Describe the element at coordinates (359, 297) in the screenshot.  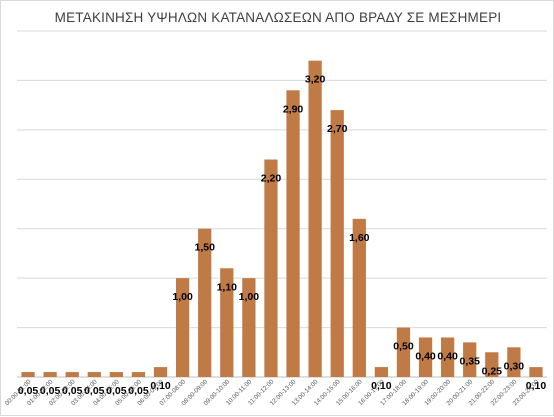
I see `bar-15:00-16:00` at that location.